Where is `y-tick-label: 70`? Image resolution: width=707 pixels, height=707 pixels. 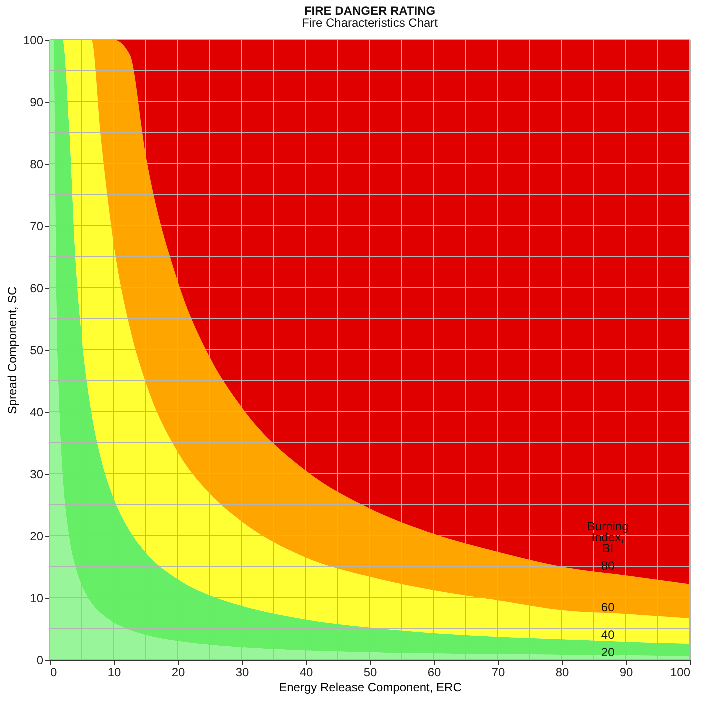
y-tick-label: 70 is located at coordinates (37, 227).